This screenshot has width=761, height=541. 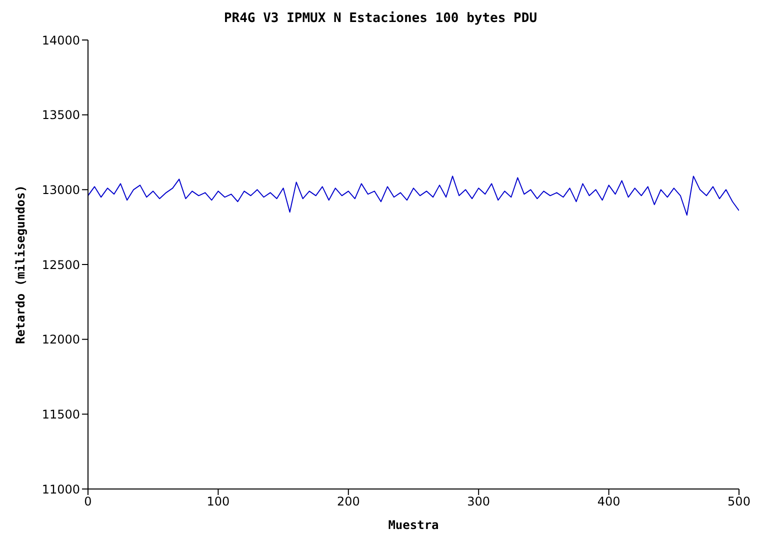 What do you see at coordinates (218, 501) in the screenshot?
I see `x-tick-label: 100` at bounding box center [218, 501].